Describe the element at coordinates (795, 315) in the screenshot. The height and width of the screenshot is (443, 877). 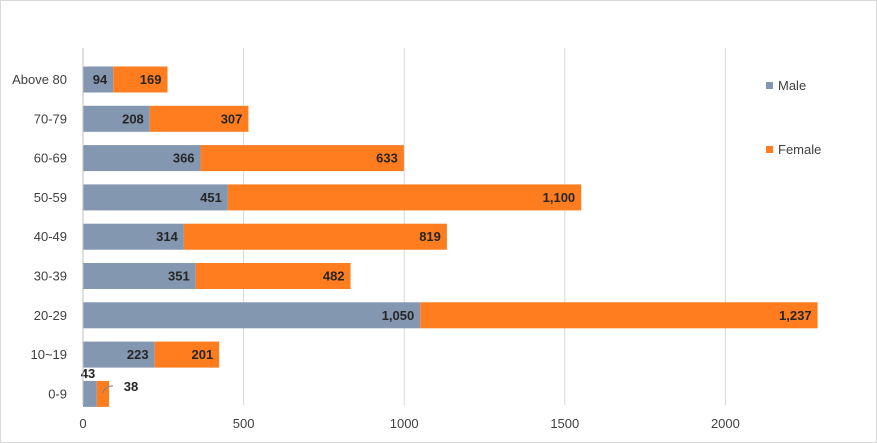
I see `data-label-female: 1,237` at that location.